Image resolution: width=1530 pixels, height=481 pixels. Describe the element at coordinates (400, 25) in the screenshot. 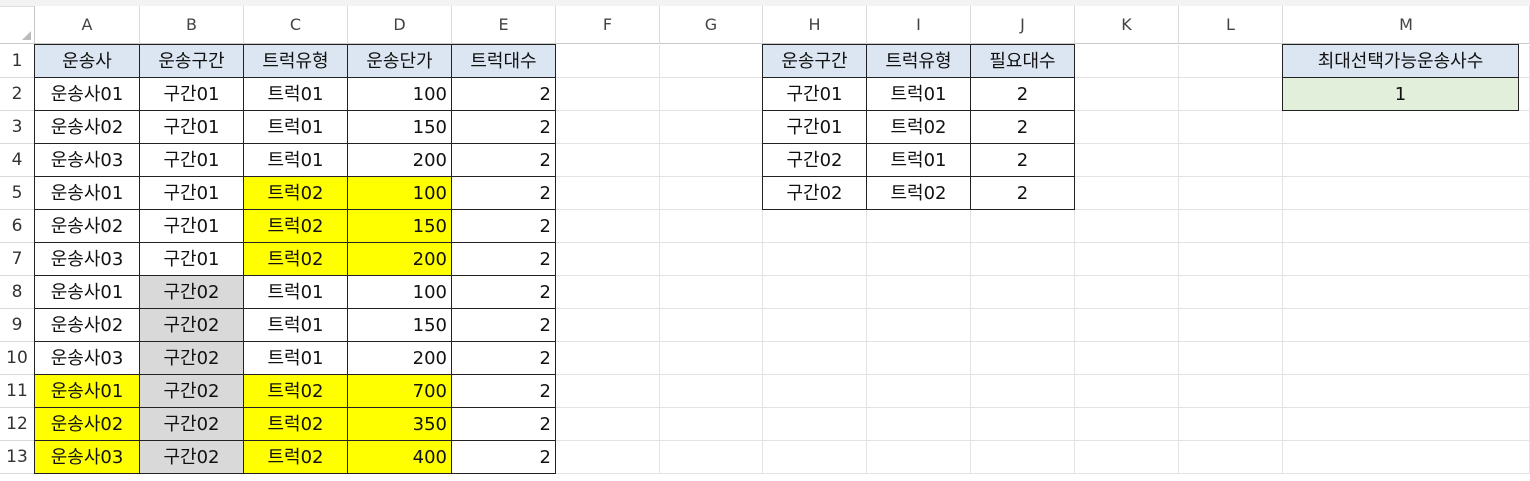

I see `column-header-d: D` at that location.